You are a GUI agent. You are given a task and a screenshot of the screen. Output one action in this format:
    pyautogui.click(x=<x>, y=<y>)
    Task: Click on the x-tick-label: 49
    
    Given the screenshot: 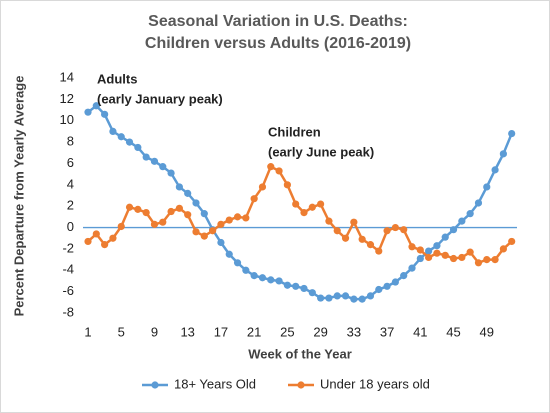 What is the action you would take?
    pyautogui.click(x=487, y=331)
    